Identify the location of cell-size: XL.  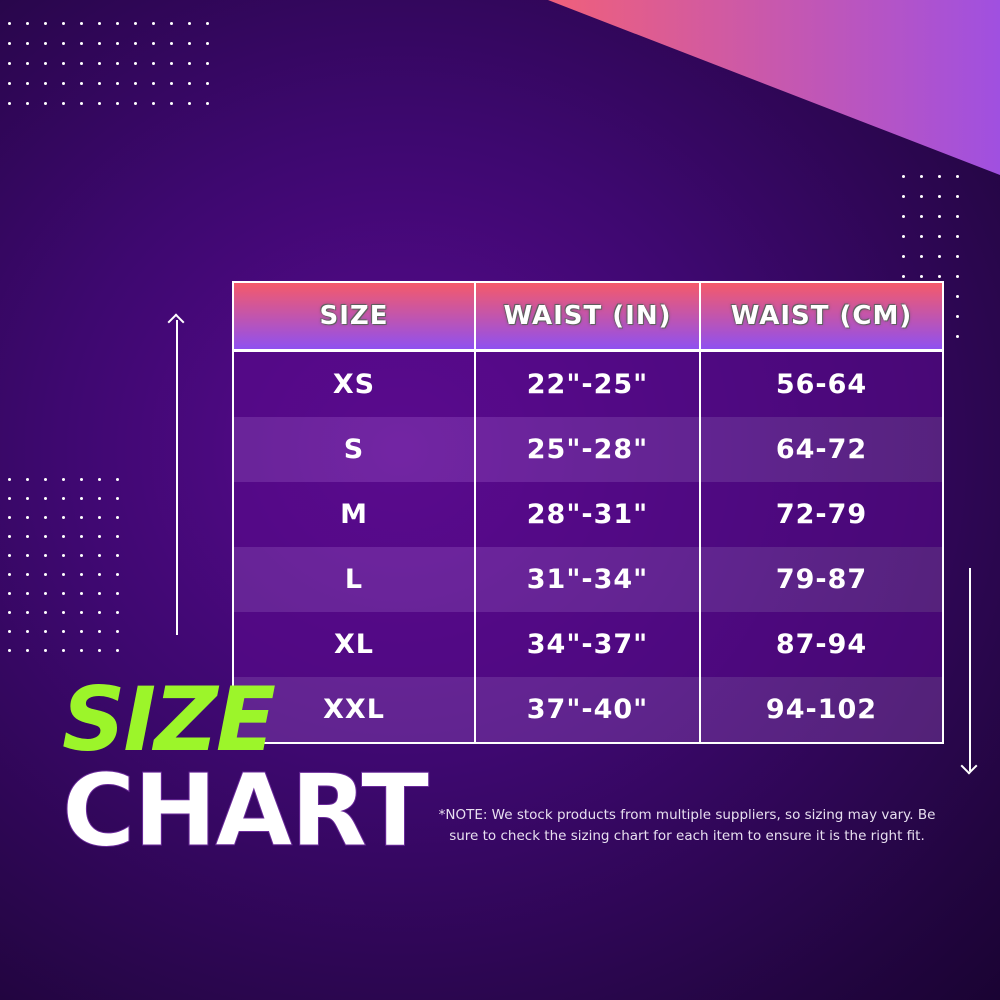
(355, 644).